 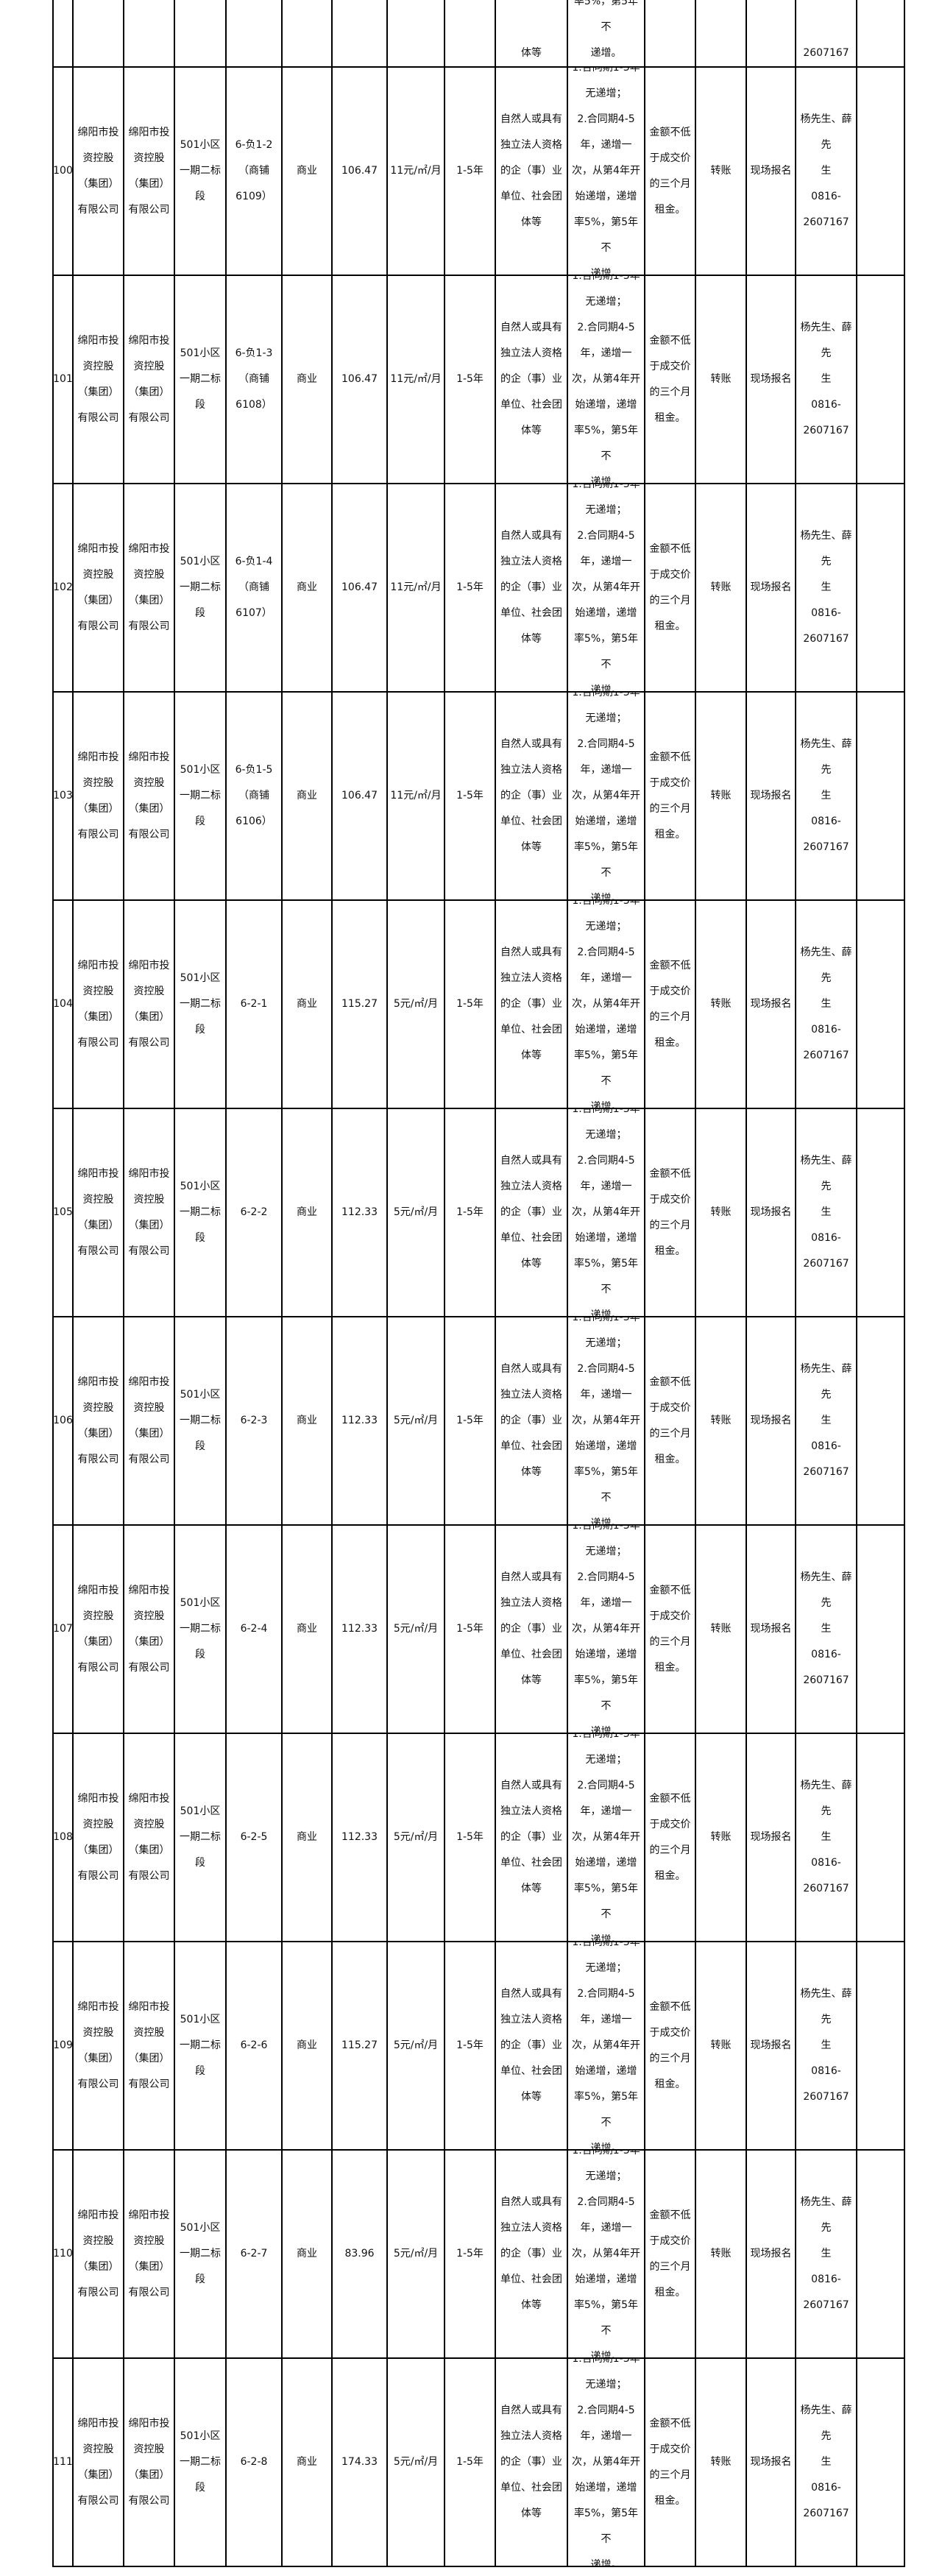 What do you see at coordinates (358, 587) in the screenshot?
I see `row-102-area-cell: 106.47` at bounding box center [358, 587].